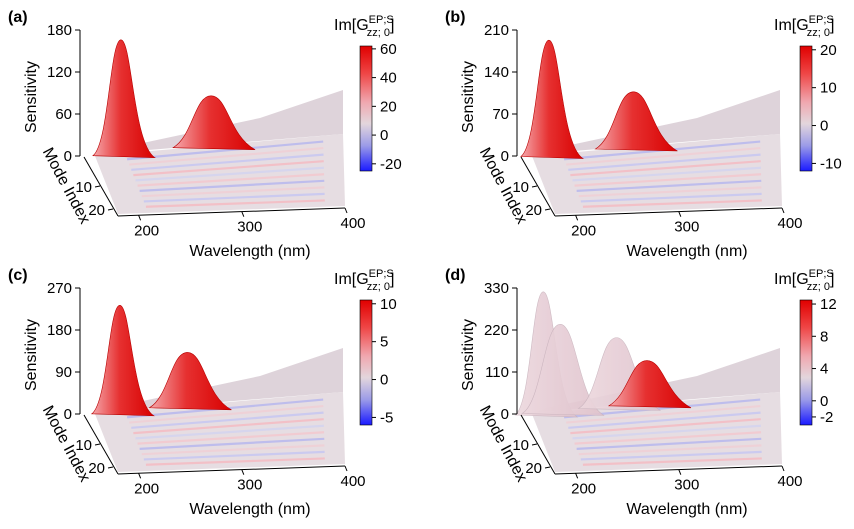 This screenshot has width=854, height=529. I want to click on y-tick-label: 10, so click(83, 187).